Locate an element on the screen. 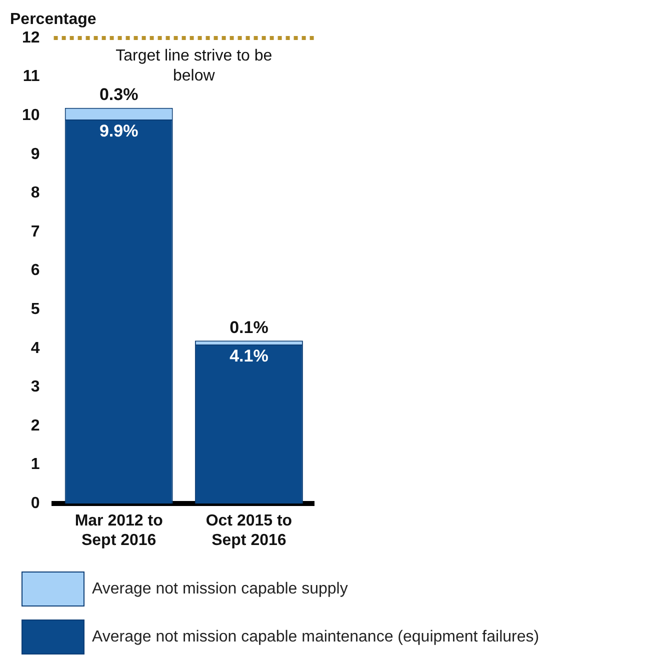 This screenshot has width=652, height=672. y-tick-label: 6 is located at coordinates (35, 271).